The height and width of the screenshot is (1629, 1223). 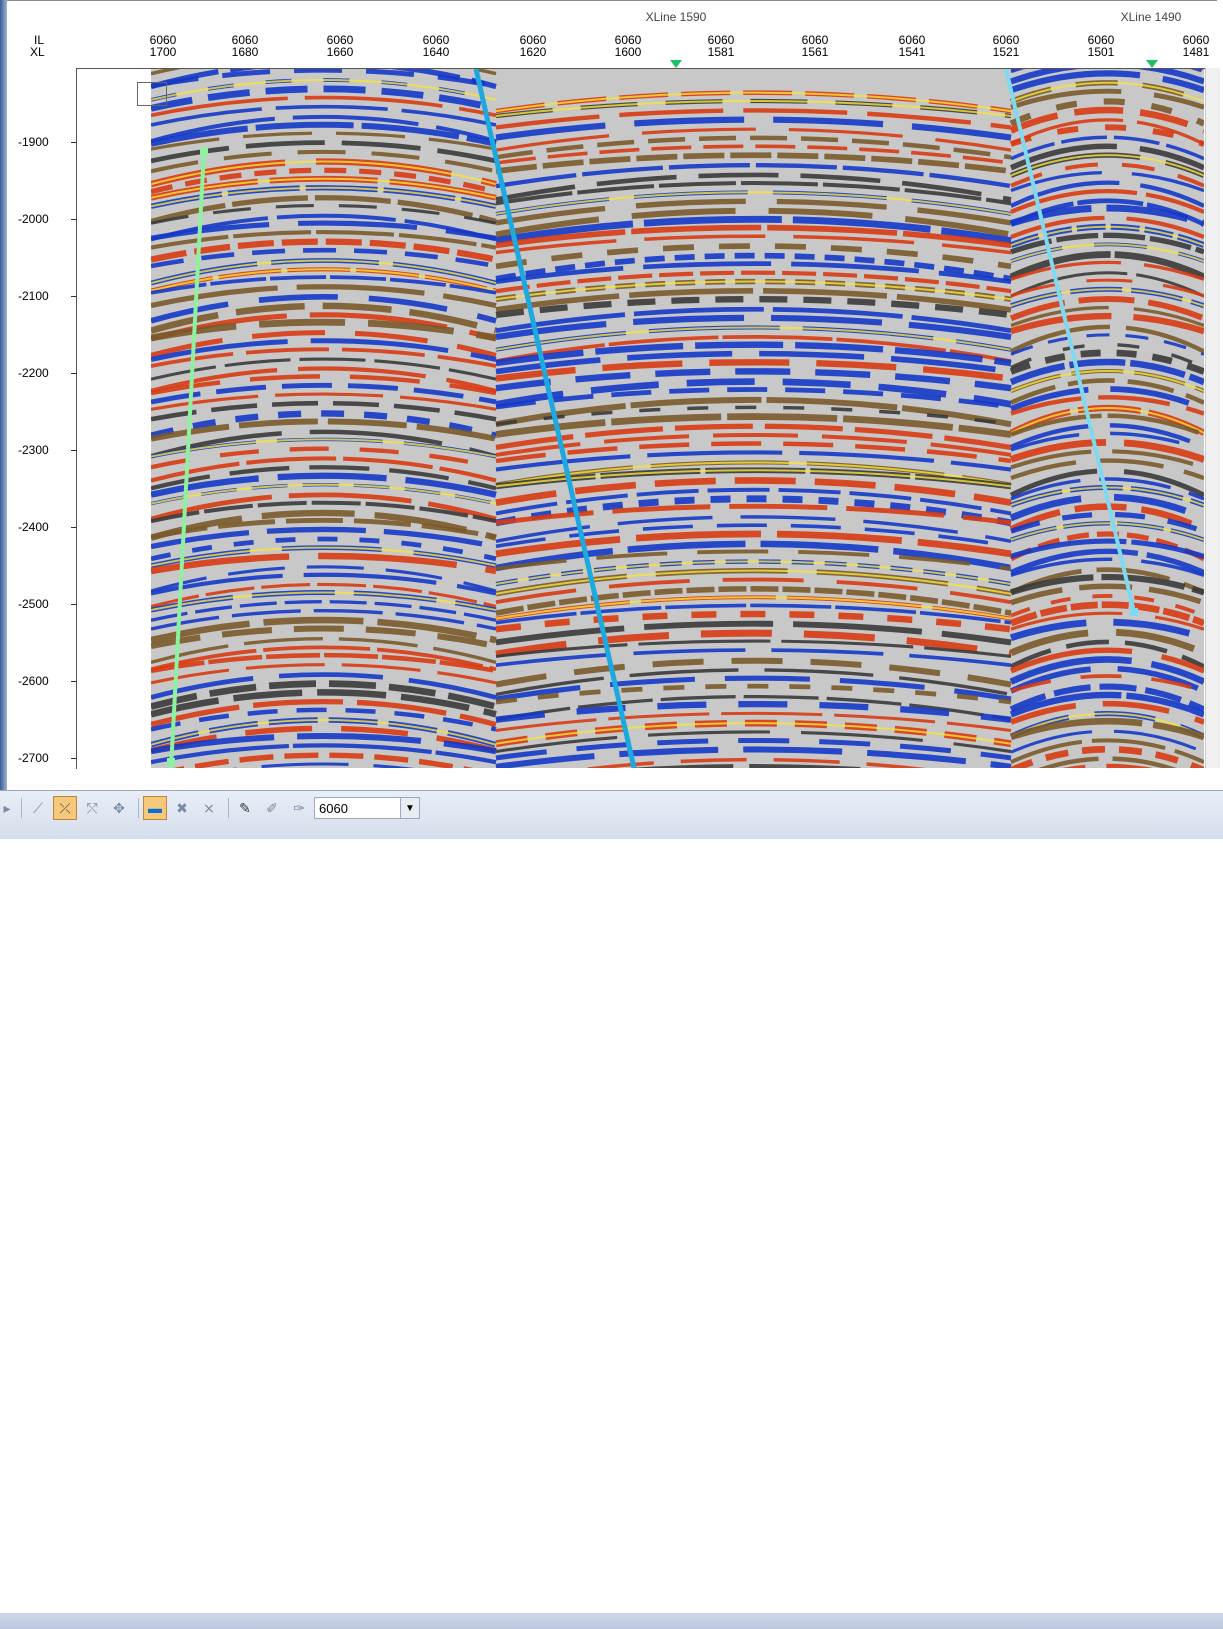 What do you see at coordinates (1134, 612) in the screenshot?
I see `fault-node` at bounding box center [1134, 612].